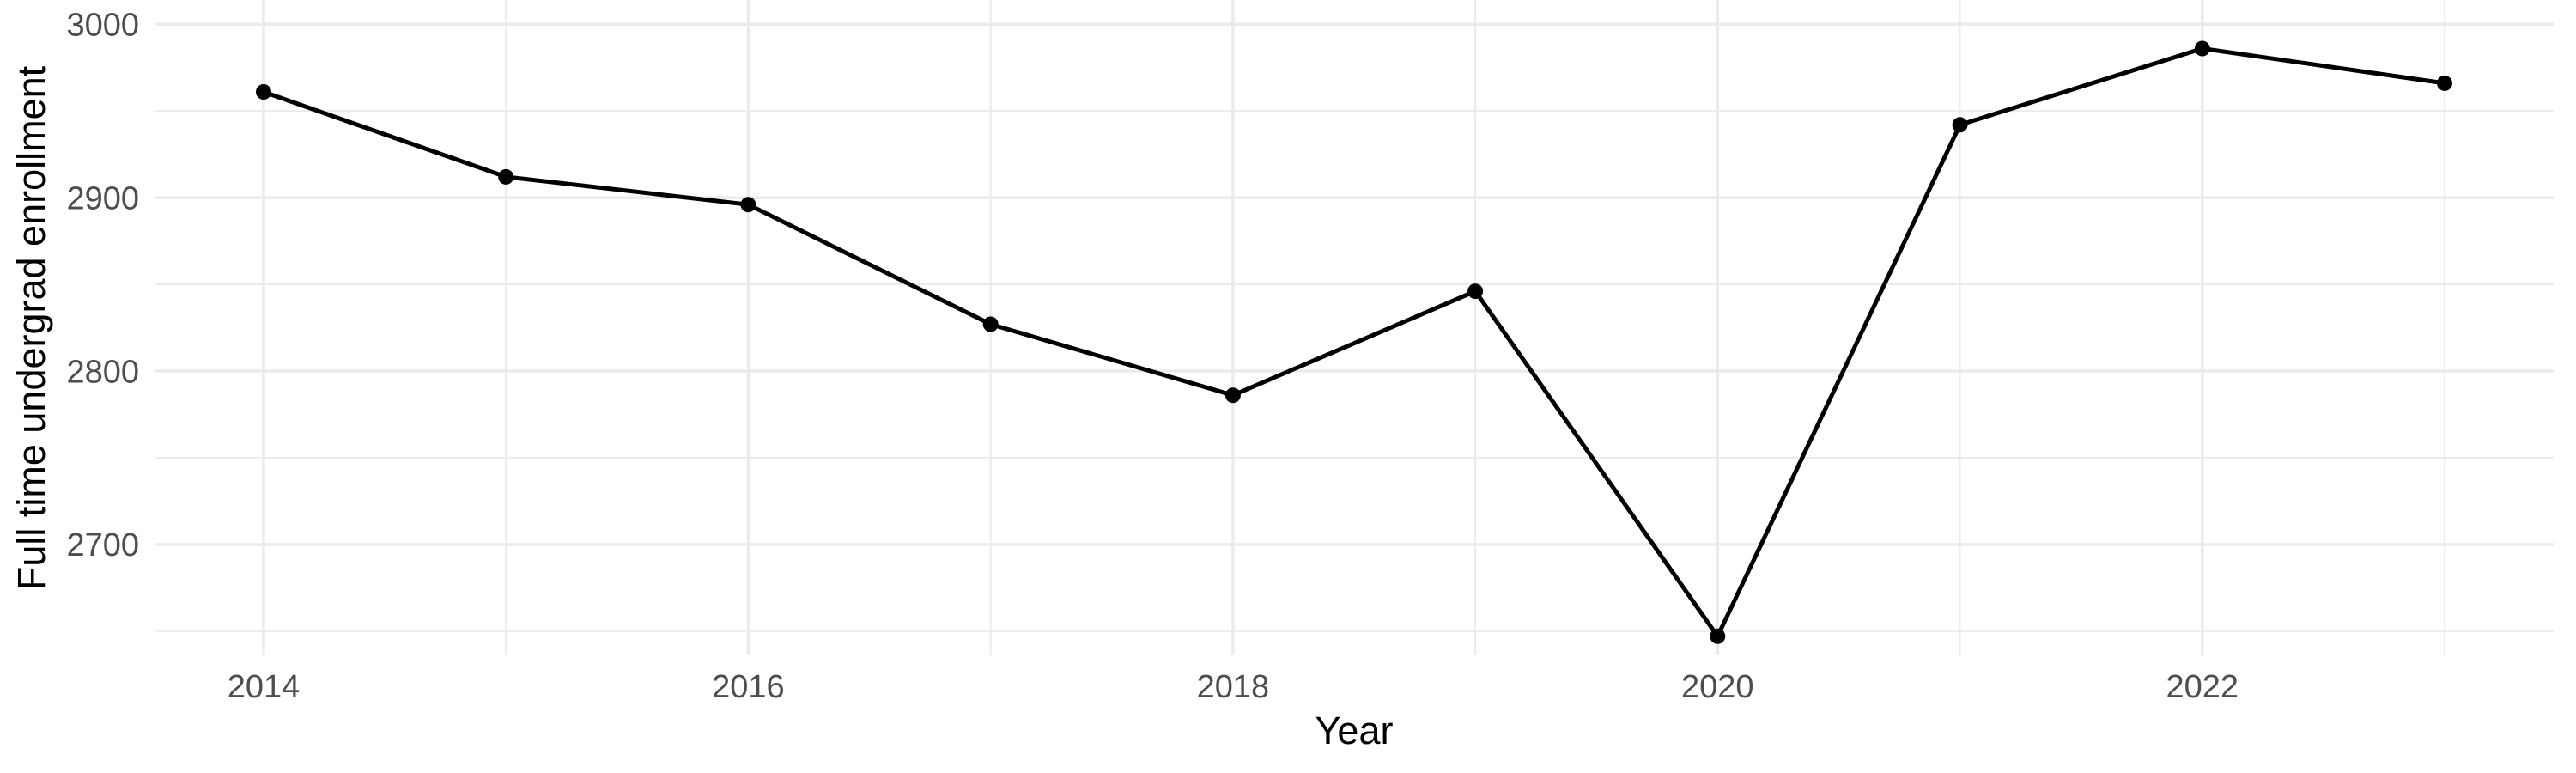 The image size is (2576, 773). Describe the element at coordinates (506, 176) in the screenshot. I see `data-point-2015` at that location.